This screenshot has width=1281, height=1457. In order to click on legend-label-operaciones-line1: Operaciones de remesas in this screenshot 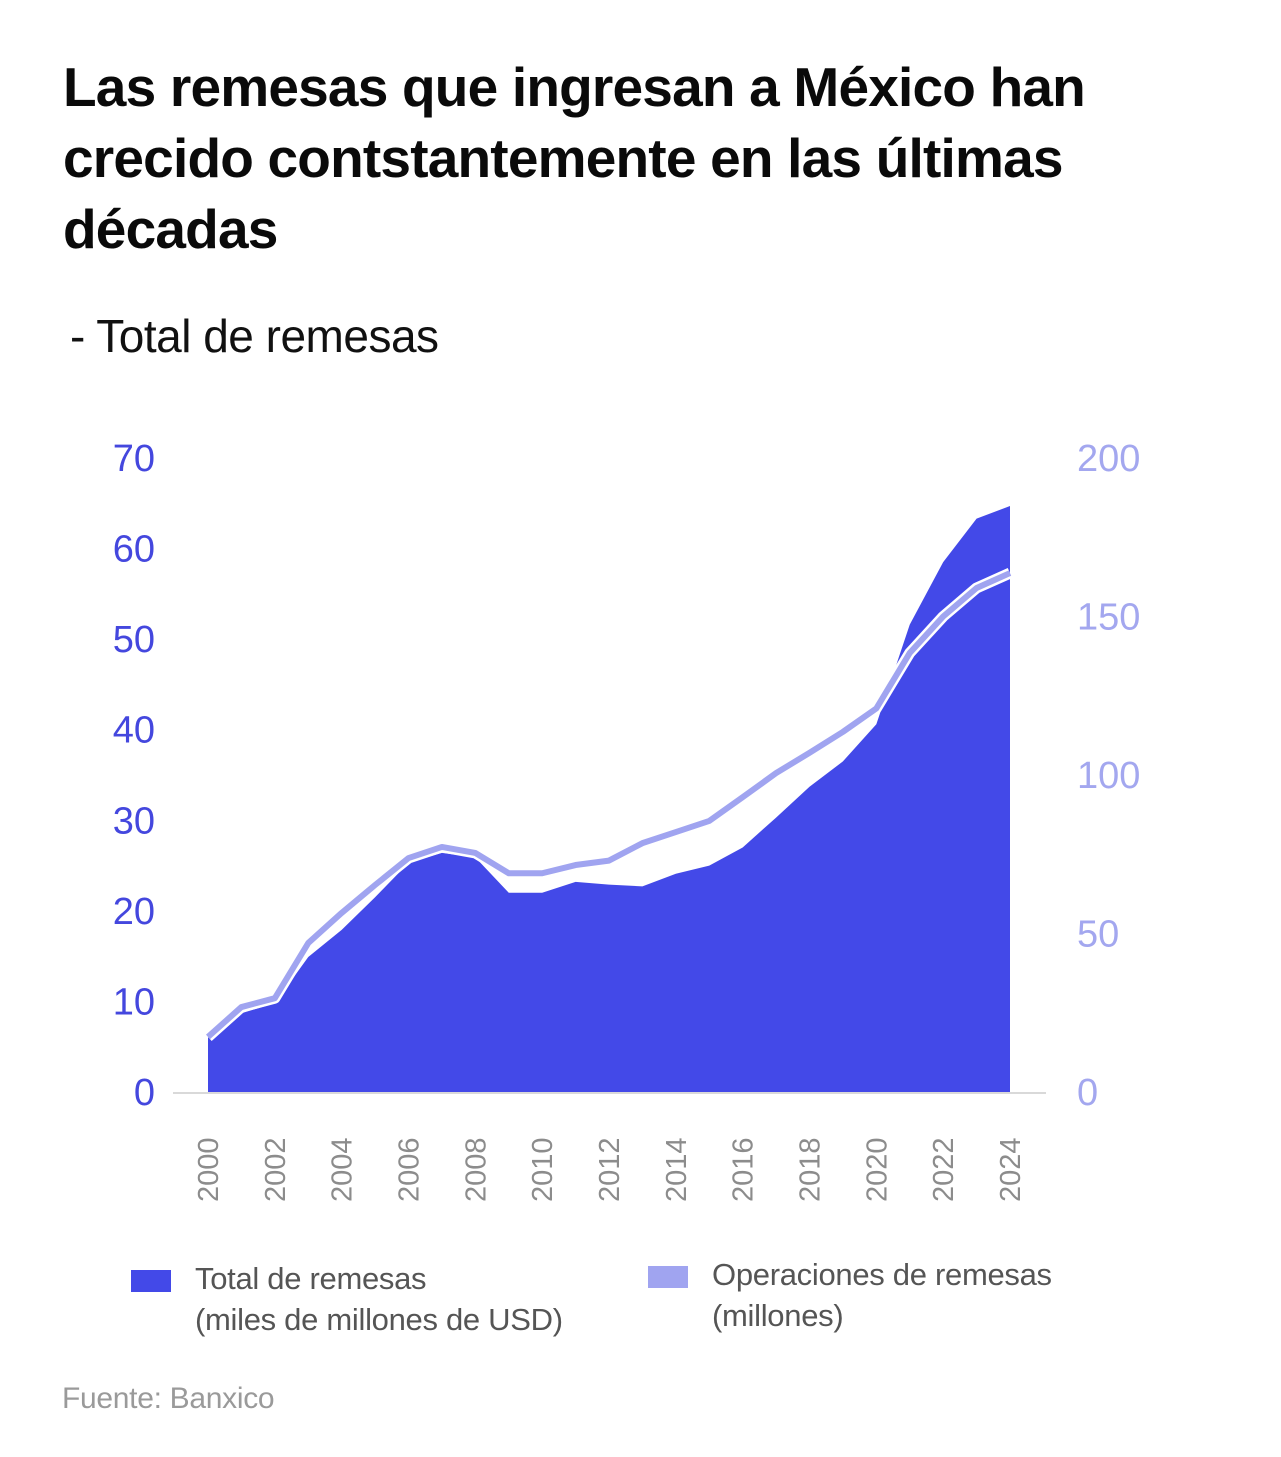, I will do `click(882, 1274)`.